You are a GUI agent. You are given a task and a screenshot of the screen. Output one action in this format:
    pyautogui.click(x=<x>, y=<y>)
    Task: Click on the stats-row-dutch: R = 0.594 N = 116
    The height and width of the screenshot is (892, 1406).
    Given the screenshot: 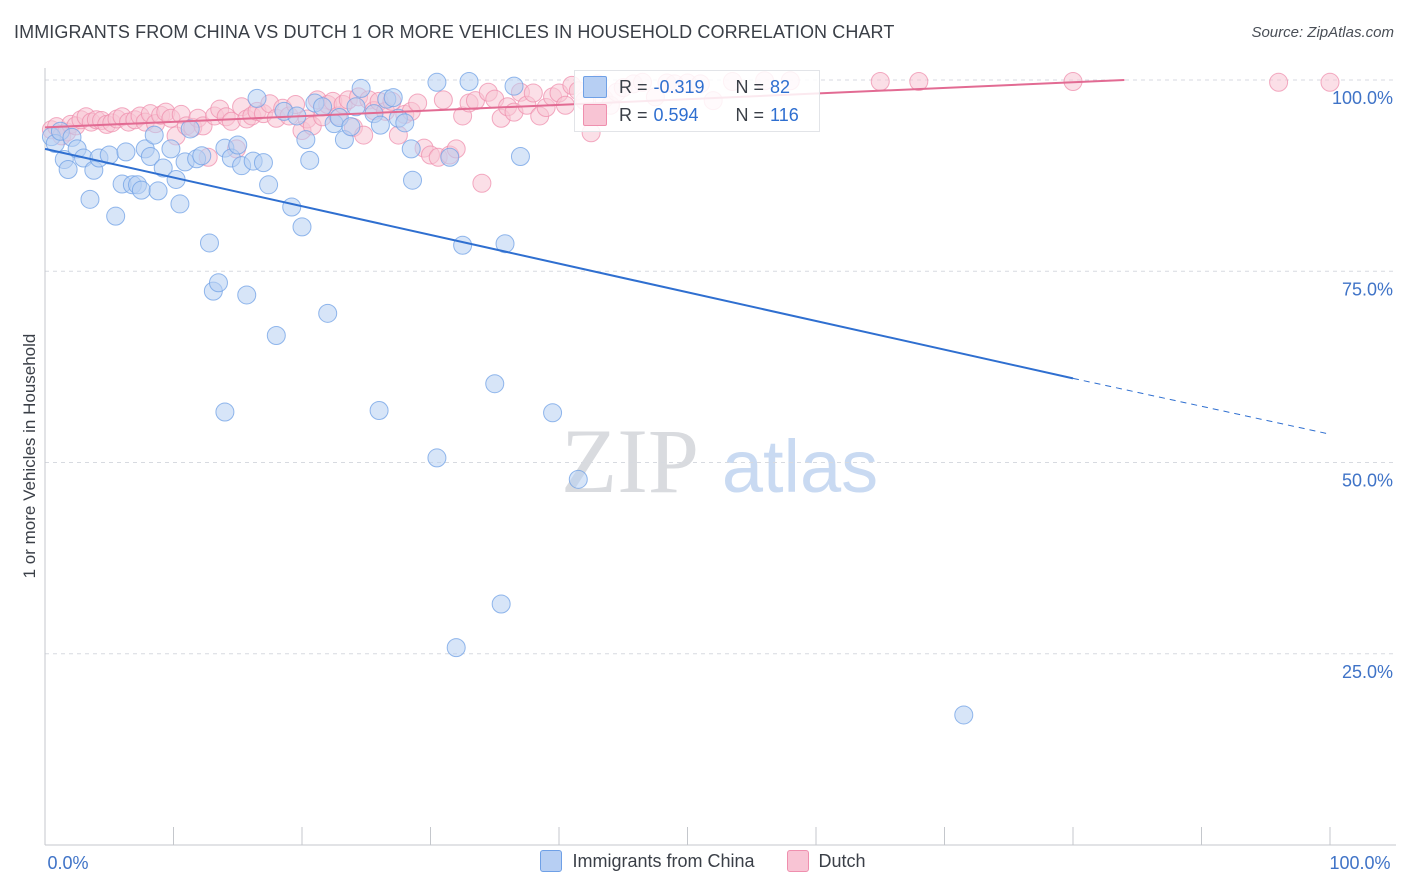 What is the action you would take?
    pyautogui.click(x=691, y=115)
    